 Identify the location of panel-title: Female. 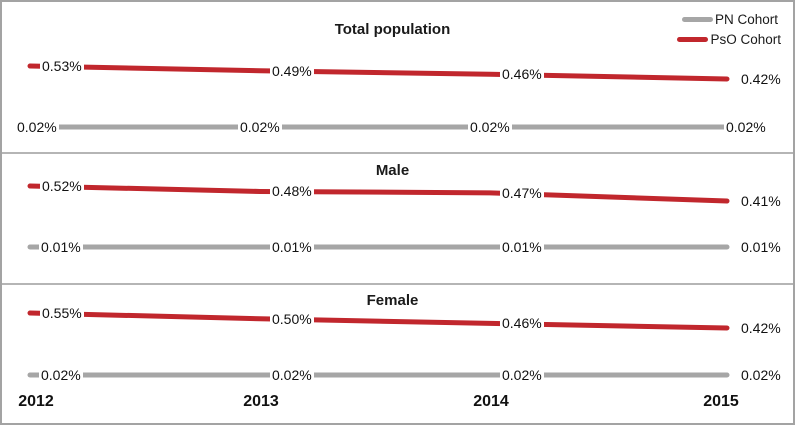
(392, 300).